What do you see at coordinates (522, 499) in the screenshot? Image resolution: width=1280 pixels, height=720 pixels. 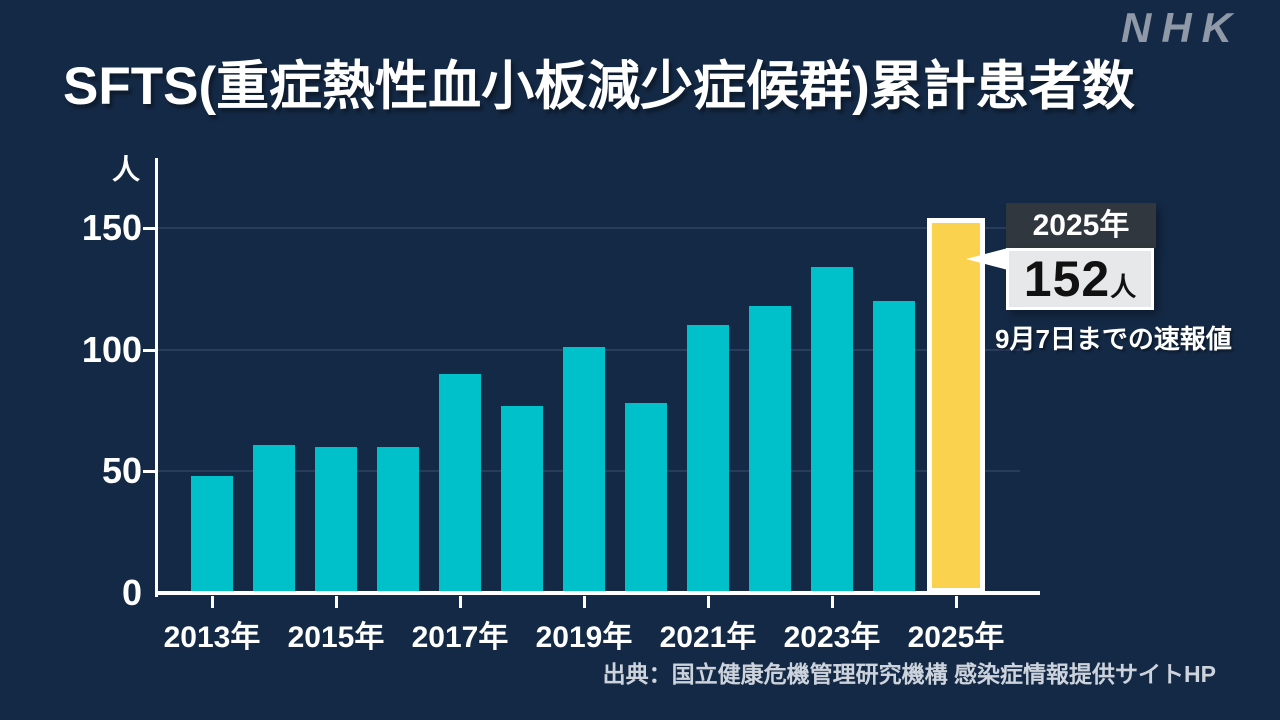 I see `bar-2018年` at bounding box center [522, 499].